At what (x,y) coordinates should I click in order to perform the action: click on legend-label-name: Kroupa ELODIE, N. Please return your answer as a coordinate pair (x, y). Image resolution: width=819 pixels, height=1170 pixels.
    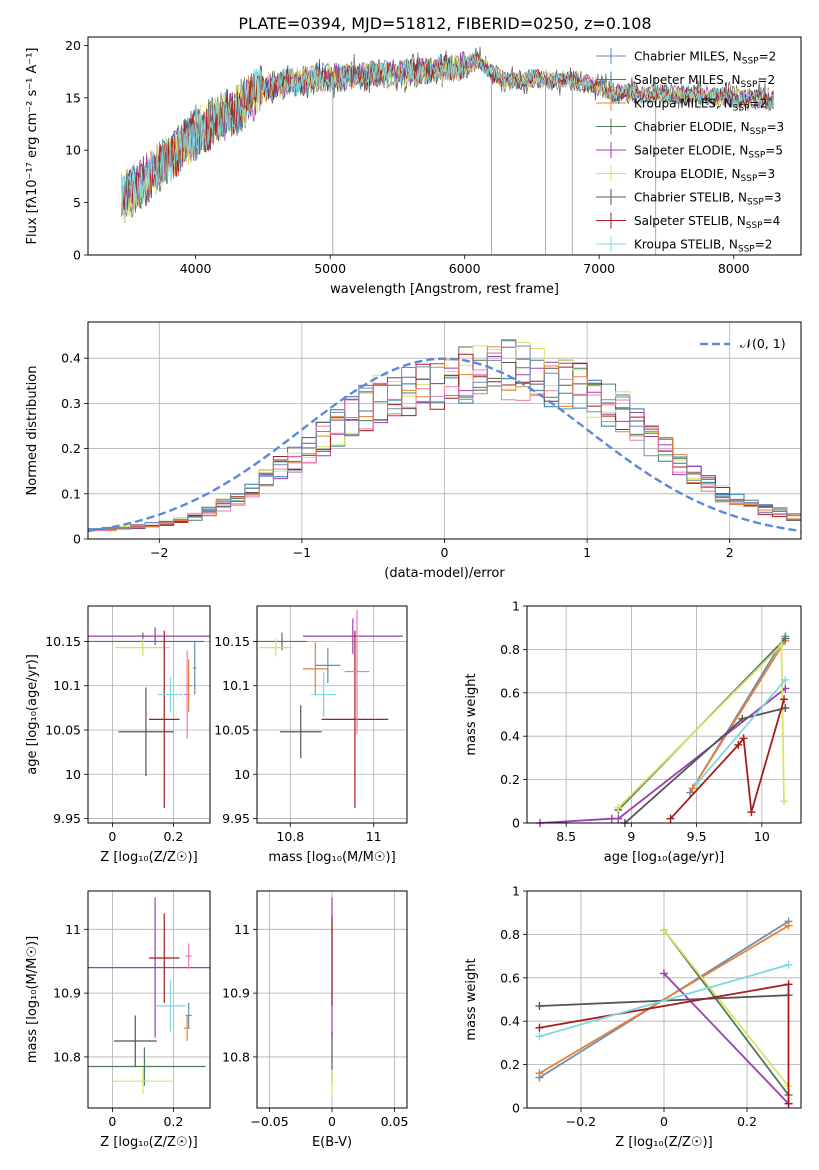
    Looking at the image, I should click on (687, 174).